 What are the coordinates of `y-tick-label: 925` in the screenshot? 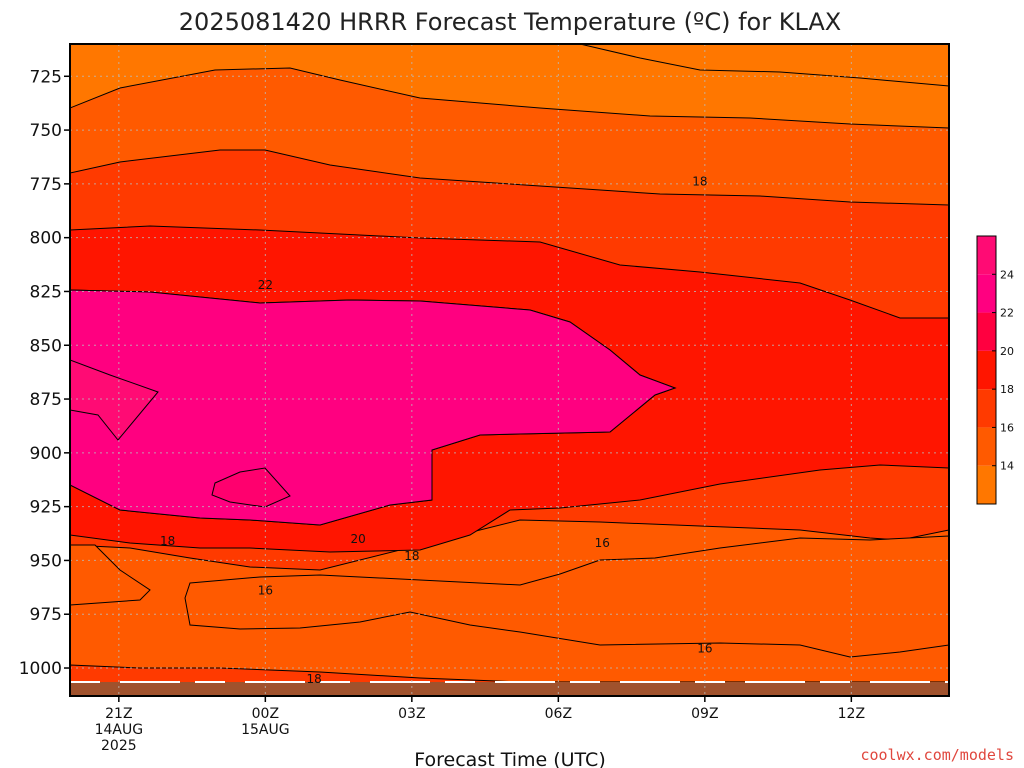 It's located at (46, 508).